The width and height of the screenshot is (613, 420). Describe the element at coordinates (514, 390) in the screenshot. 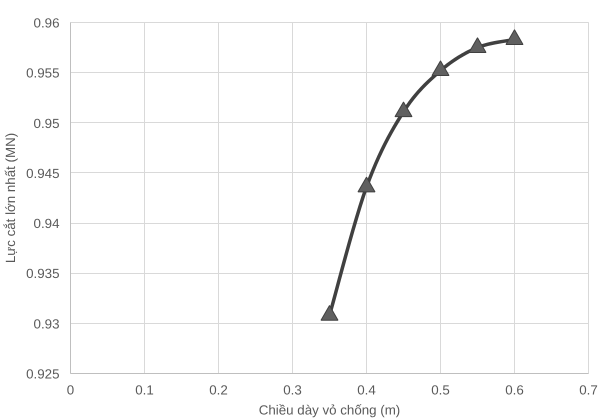

I see `x-tick-label: 0.6` at that location.